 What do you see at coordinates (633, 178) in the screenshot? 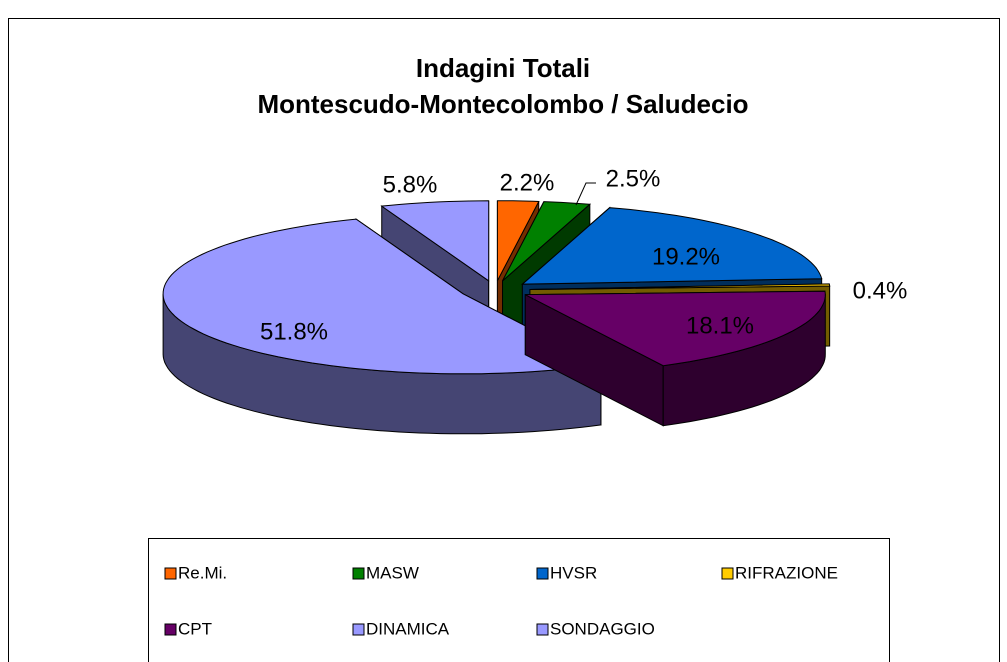
I see `data-label: 2.5%` at bounding box center [633, 178].